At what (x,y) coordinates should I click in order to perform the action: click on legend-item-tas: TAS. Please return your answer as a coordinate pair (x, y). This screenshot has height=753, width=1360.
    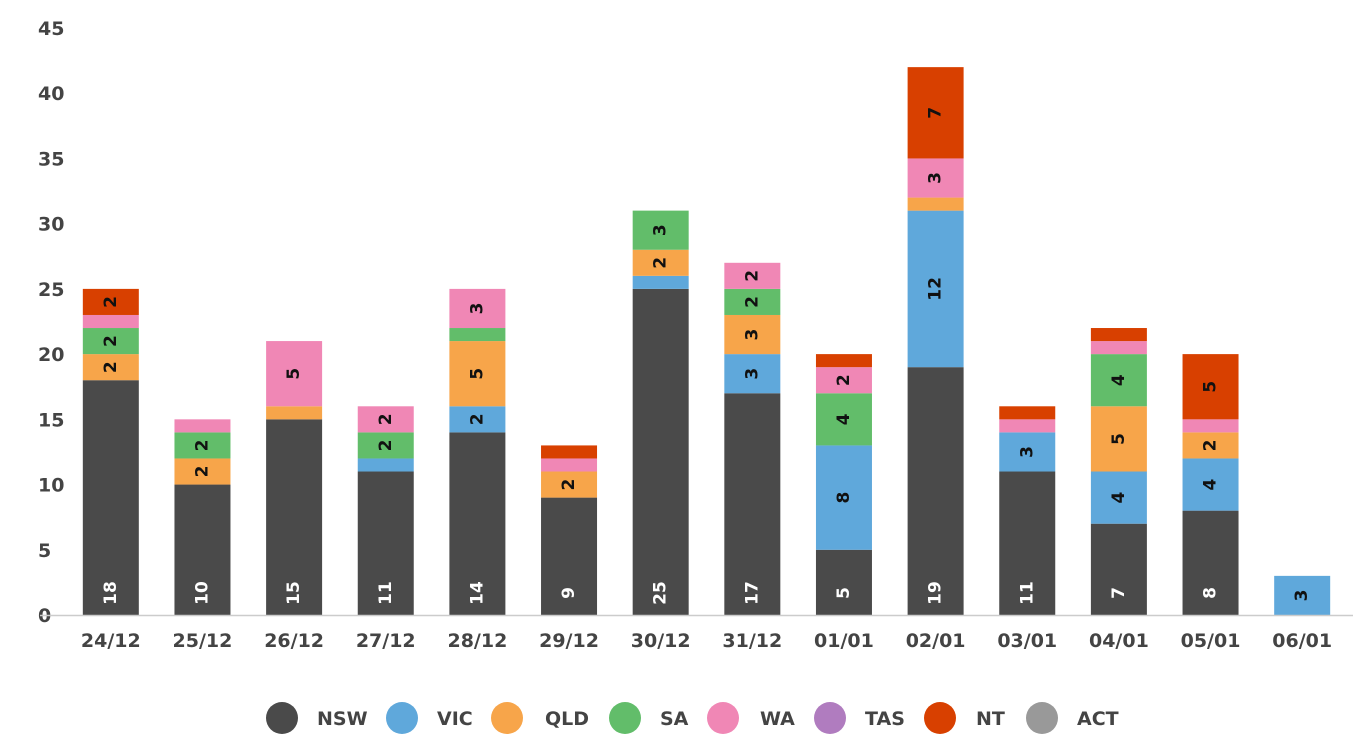
    Looking at the image, I should click on (859, 718).